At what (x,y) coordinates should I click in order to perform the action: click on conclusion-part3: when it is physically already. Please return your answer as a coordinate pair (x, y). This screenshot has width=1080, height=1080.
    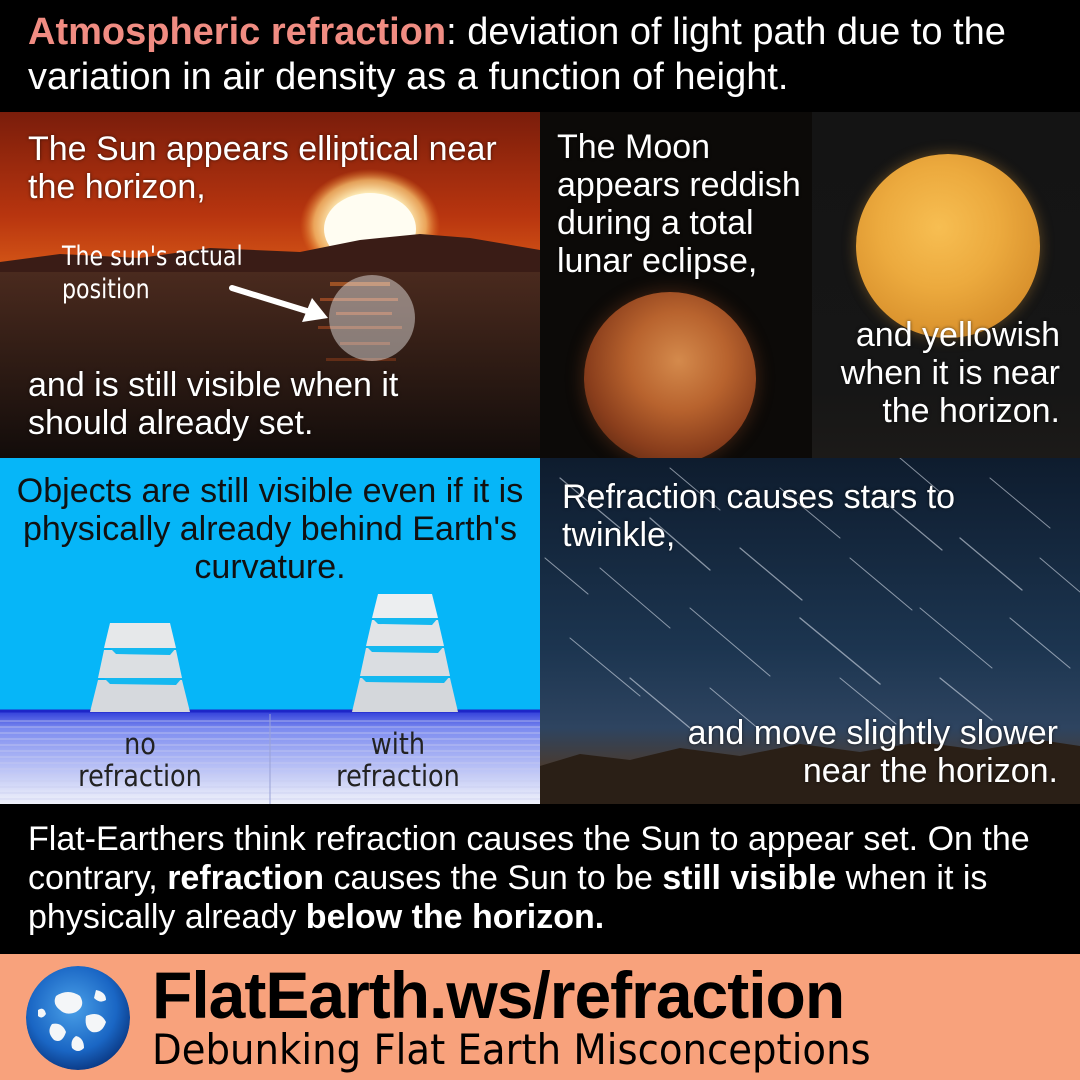
    Looking at the image, I should click on (508, 897).